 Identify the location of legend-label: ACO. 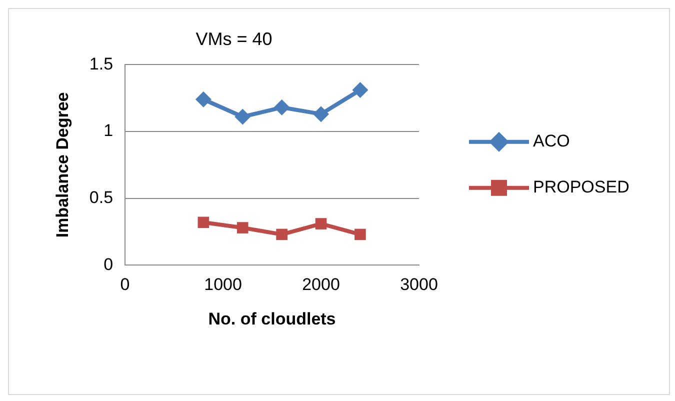
(551, 141).